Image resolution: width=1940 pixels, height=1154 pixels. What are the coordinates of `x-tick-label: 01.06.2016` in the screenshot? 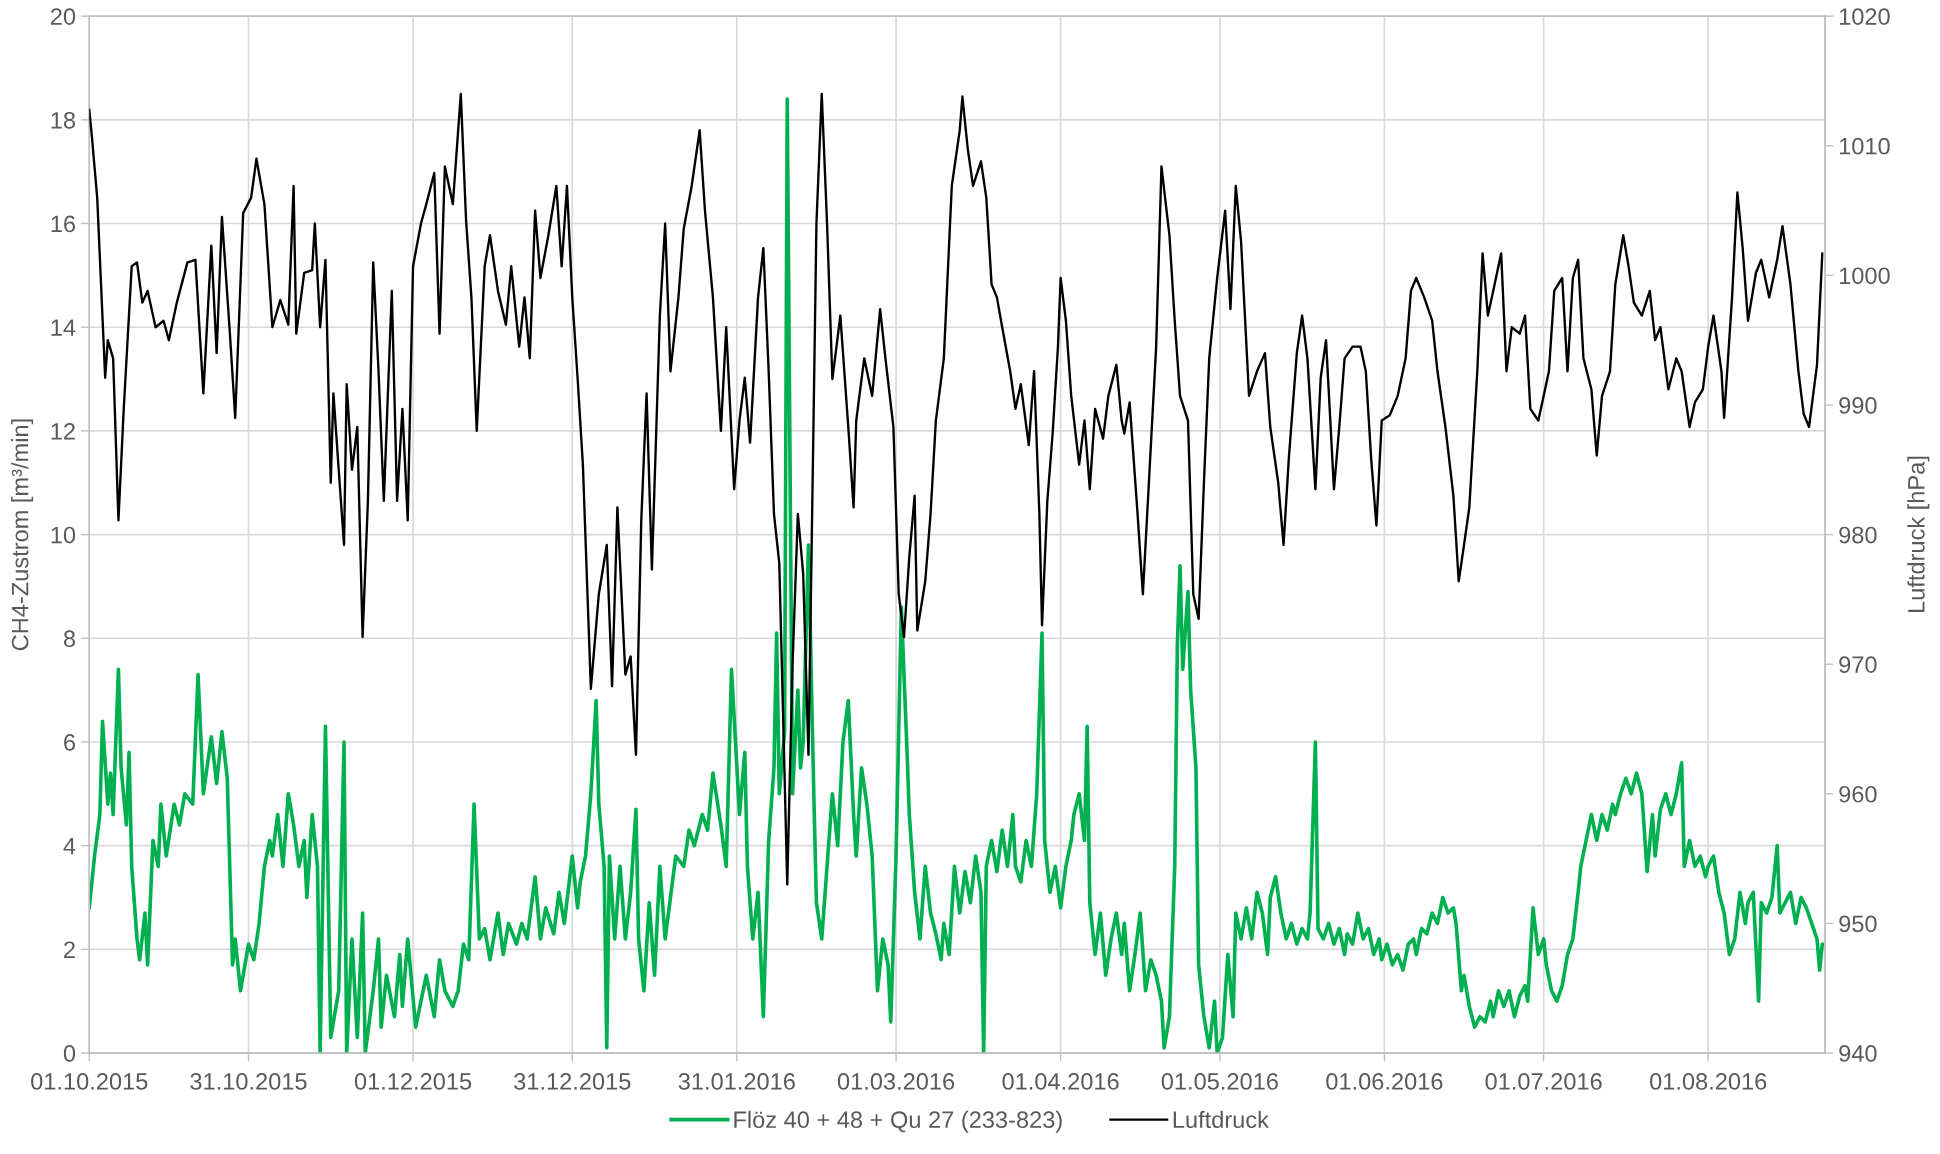 It's located at (1384, 1081).